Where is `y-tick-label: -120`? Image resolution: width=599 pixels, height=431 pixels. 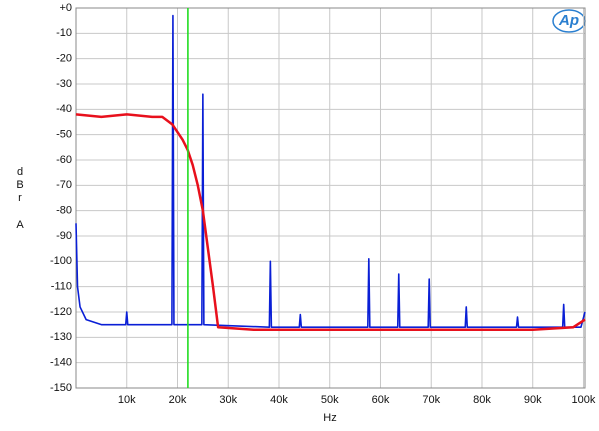
y-tick-label: -120 is located at coordinates (61, 312).